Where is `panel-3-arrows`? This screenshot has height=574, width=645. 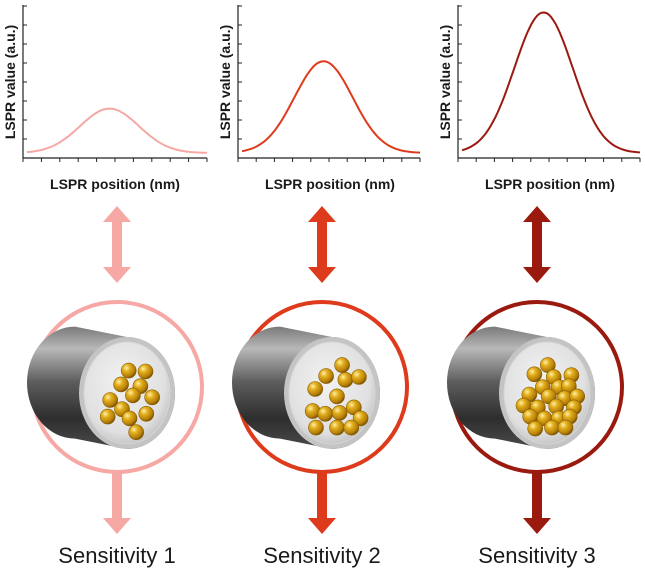
panel-3-arrows is located at coordinates (537, 370).